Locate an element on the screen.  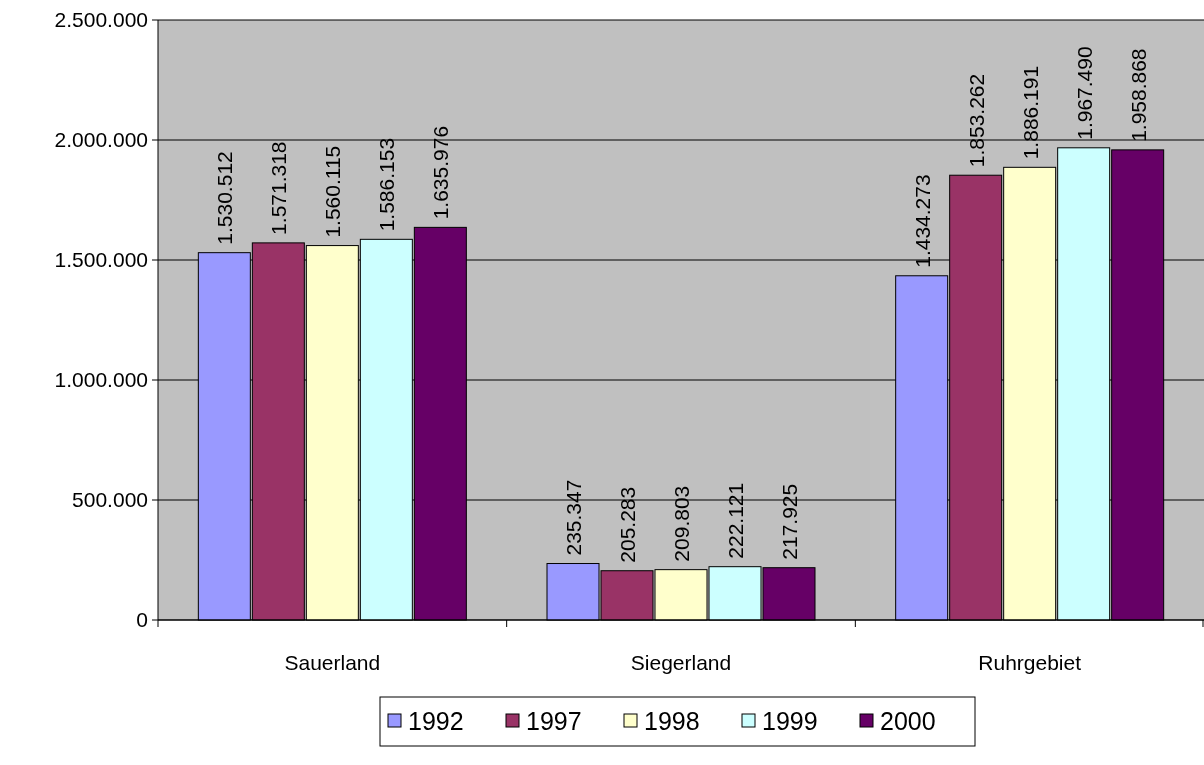
x-tick-label: Sauerland is located at coordinates (332, 662).